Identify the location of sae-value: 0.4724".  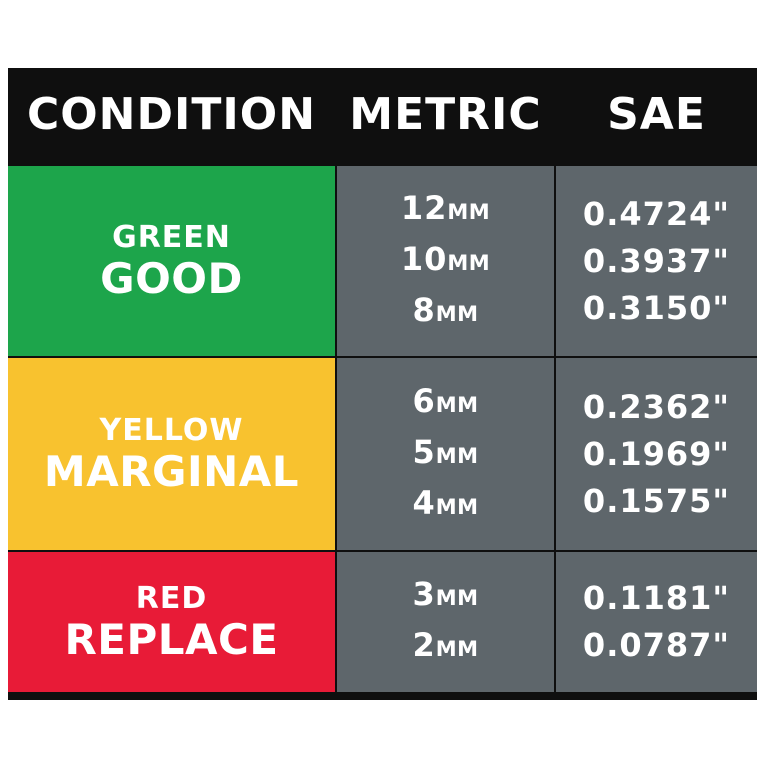
(656, 213).